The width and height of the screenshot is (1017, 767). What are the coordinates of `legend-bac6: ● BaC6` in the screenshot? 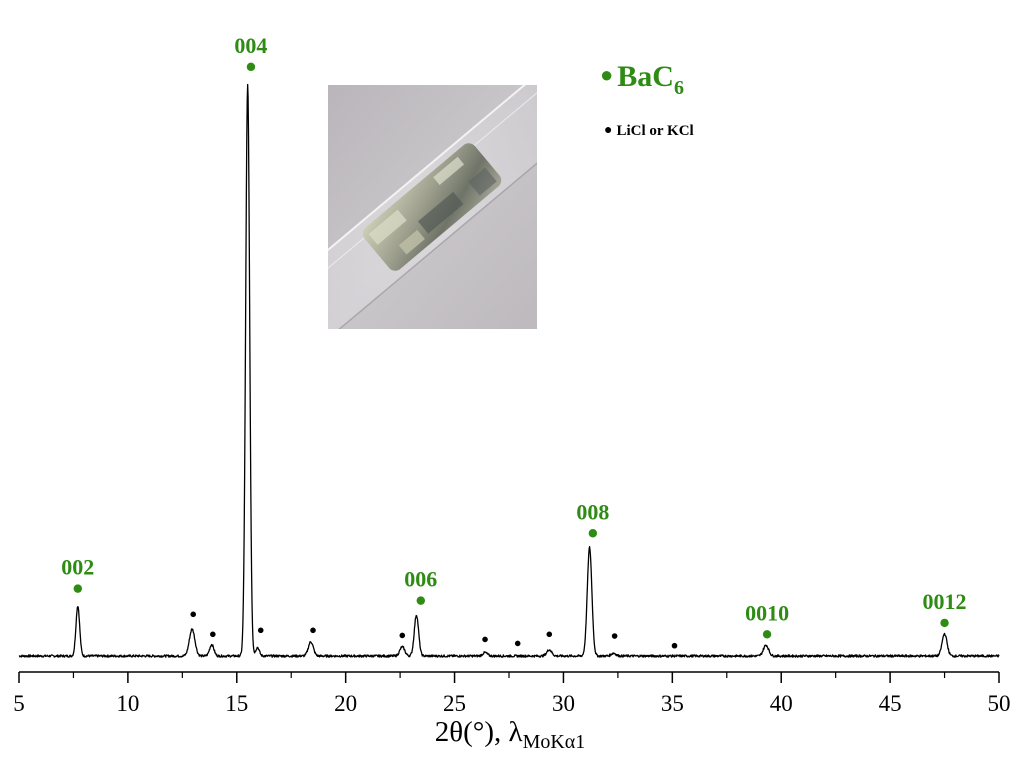 It's located at (642, 80).